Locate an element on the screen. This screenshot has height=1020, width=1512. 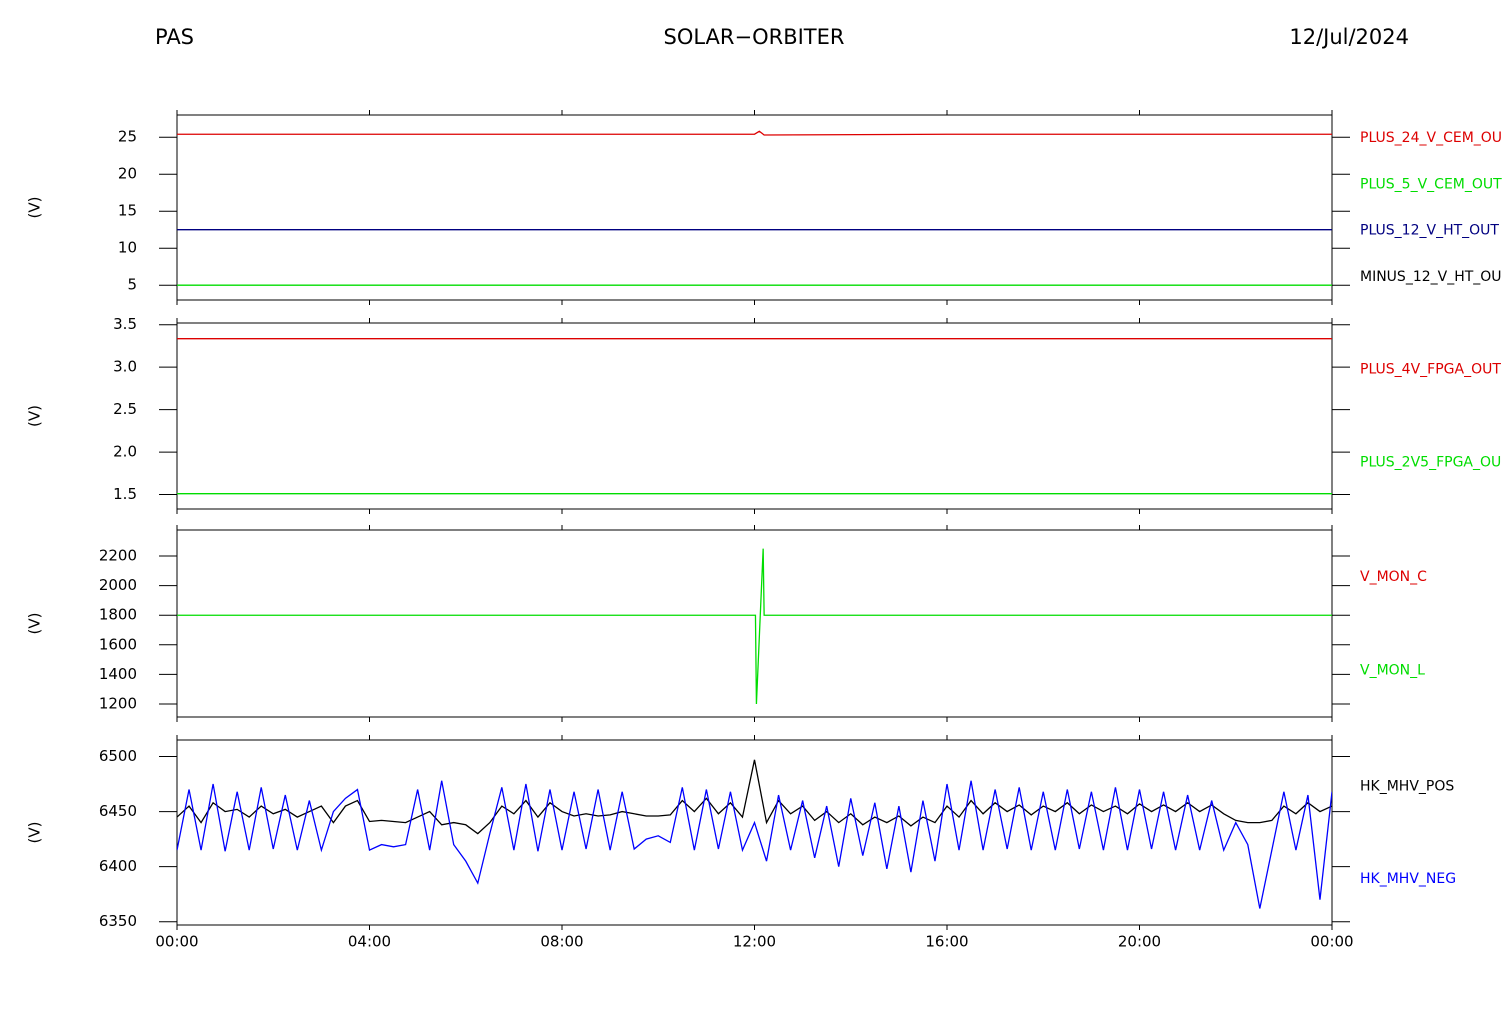
legend-label: PLUS_12_V_HT_OUT is located at coordinates (1429, 231).